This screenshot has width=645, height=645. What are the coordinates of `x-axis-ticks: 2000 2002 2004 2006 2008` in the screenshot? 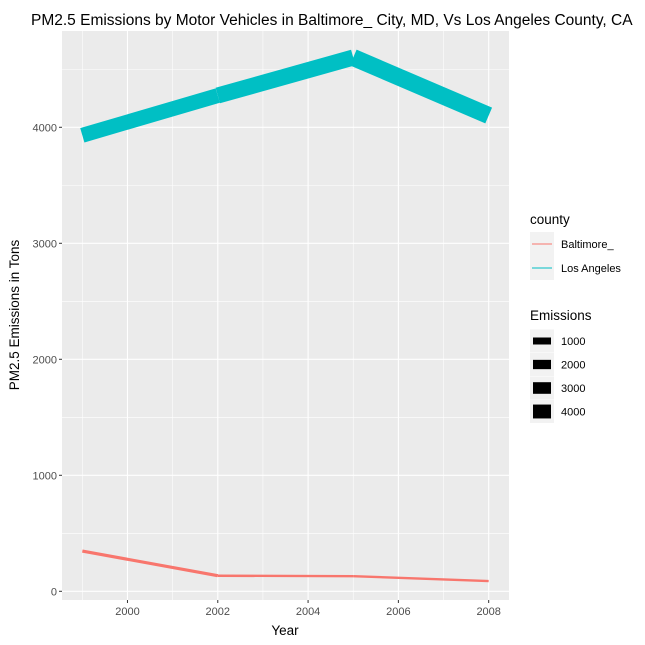 It's located at (308, 609).